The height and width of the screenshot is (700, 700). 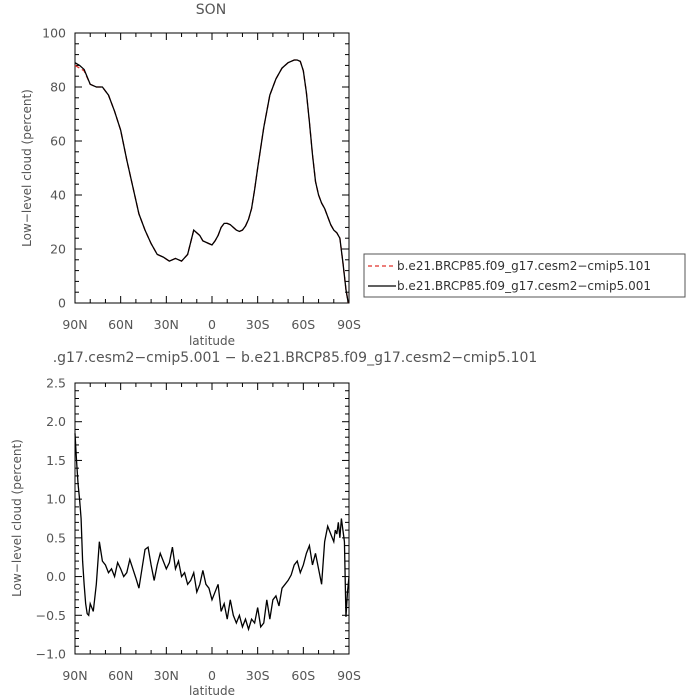 I want to click on top-chart-title: SON, so click(x=211, y=10).